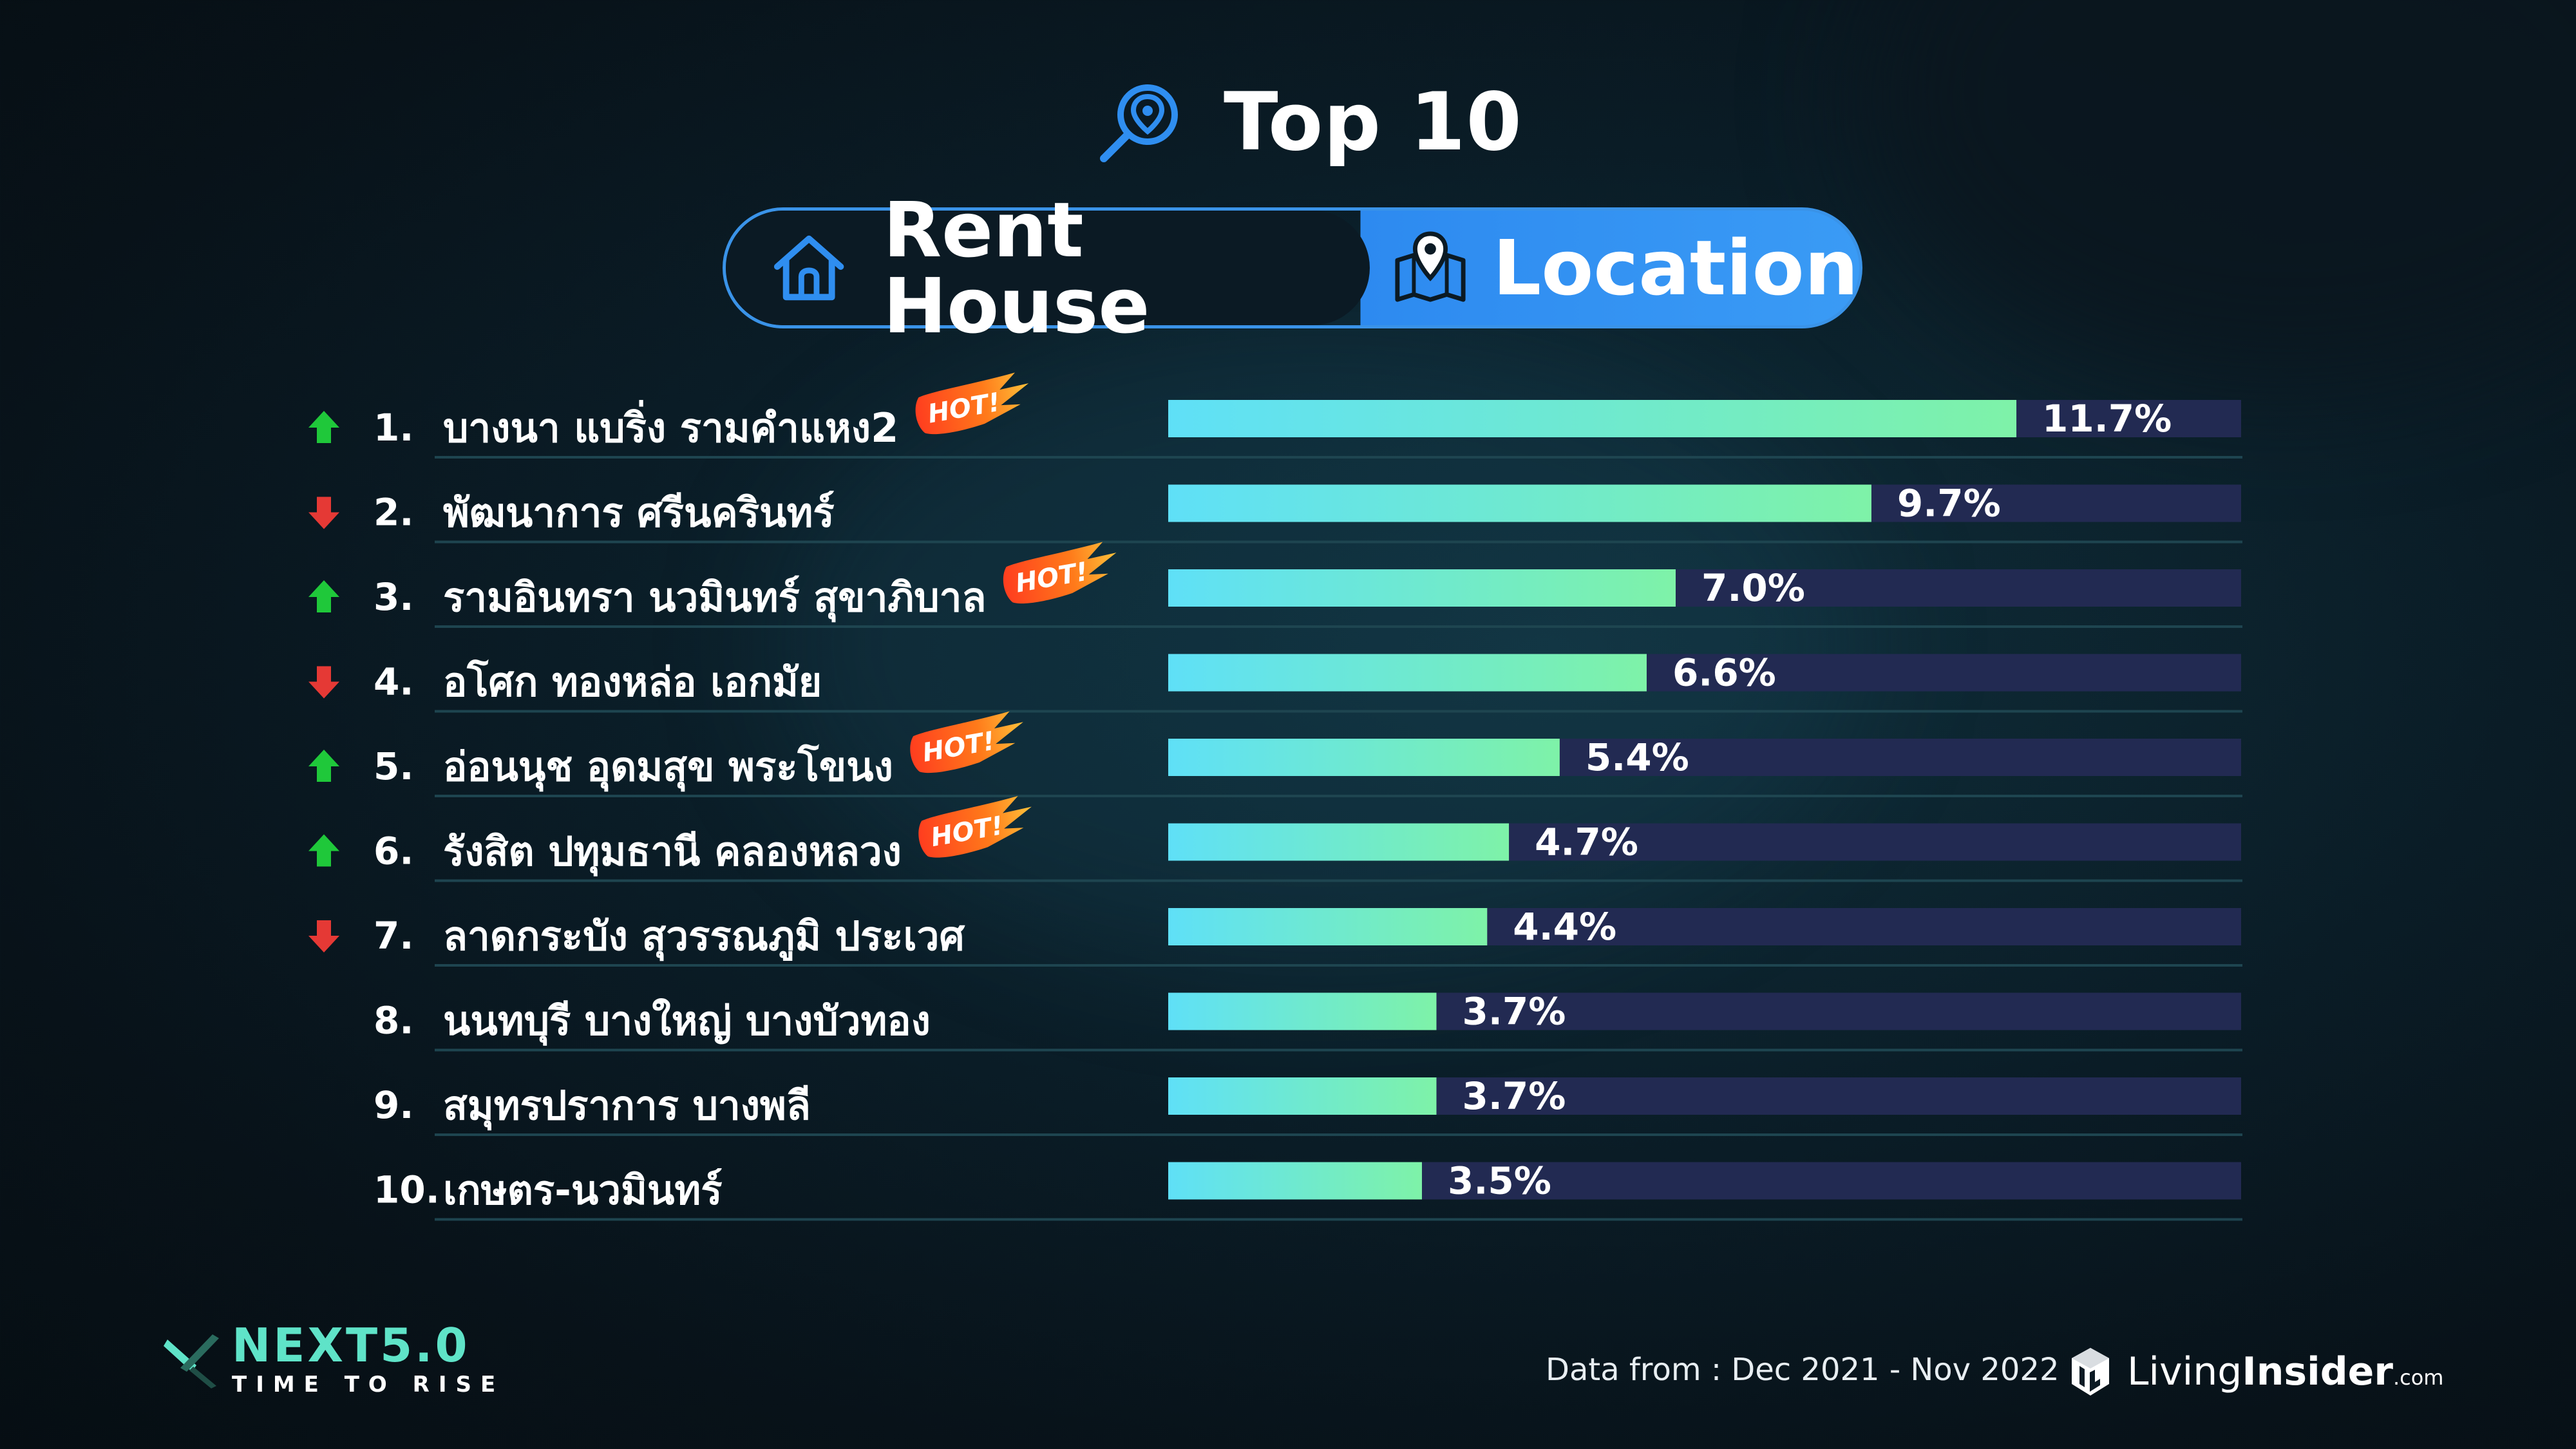  Describe the element at coordinates (394, 513) in the screenshot. I see `rank-label: 2.` at that location.